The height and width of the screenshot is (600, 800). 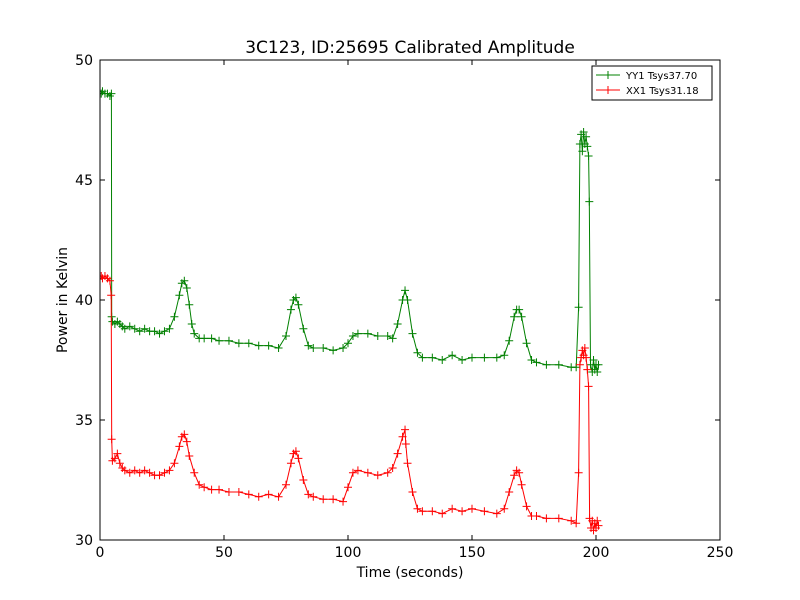 I want to click on chart-title: 3C123, ID:25695 Calibrated Amplitude, so click(x=410, y=48).